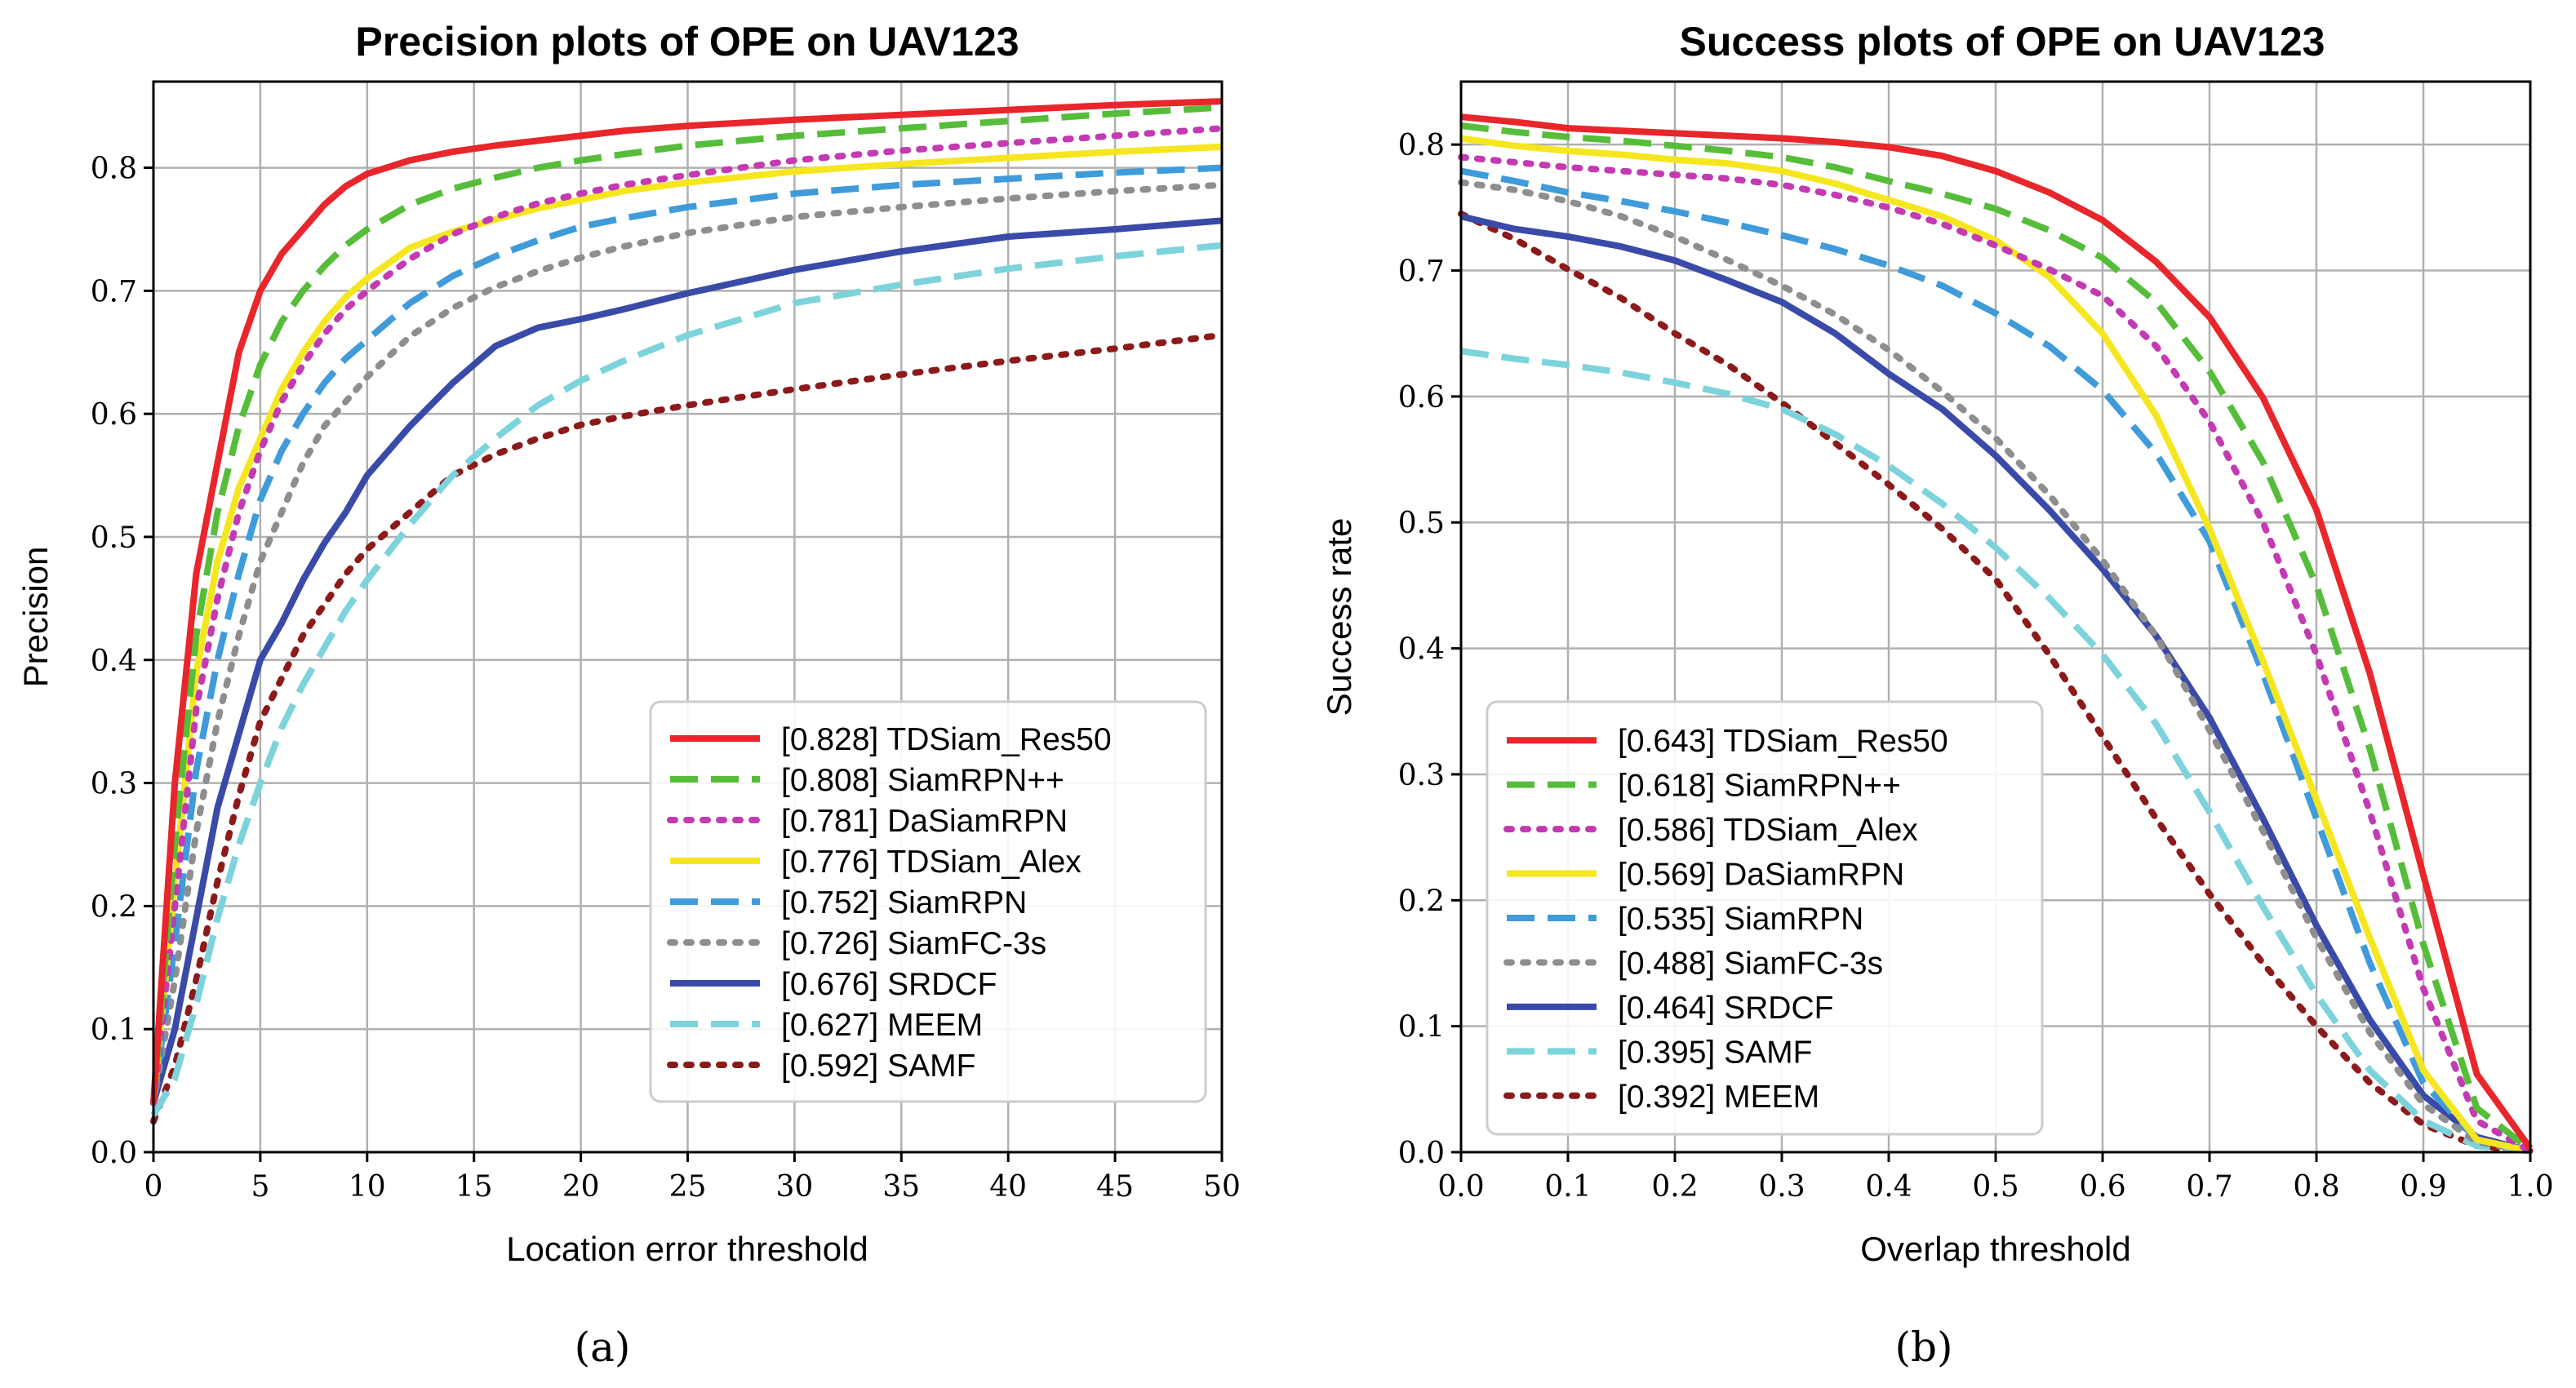 Image resolution: width=2576 pixels, height=1388 pixels. What do you see at coordinates (924, 821) in the screenshot?
I see `precision-legend-label-2: [0.781] DaSiamRPN` at bounding box center [924, 821].